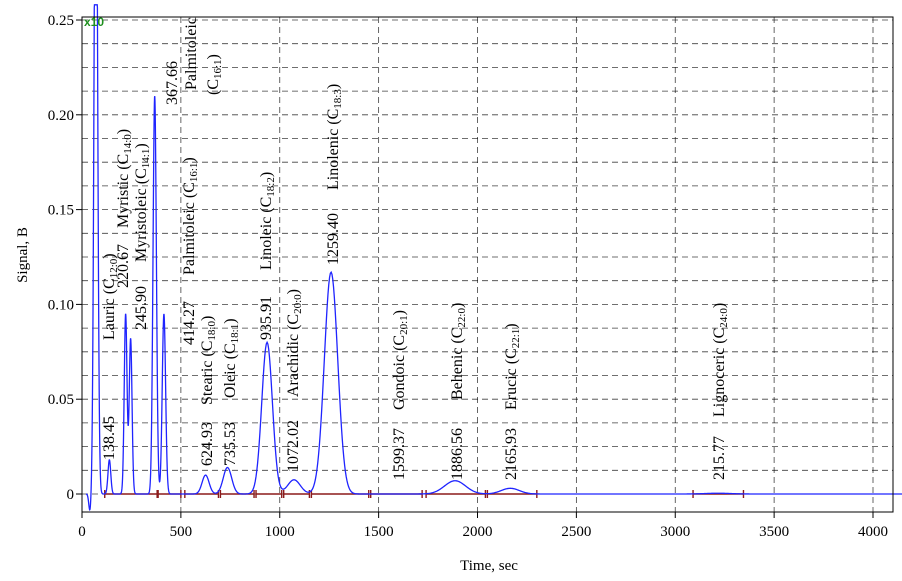 This screenshot has width=902, height=581. Describe the element at coordinates (207, 444) in the screenshot. I see `peak-retention-time: 624.93` at that location.